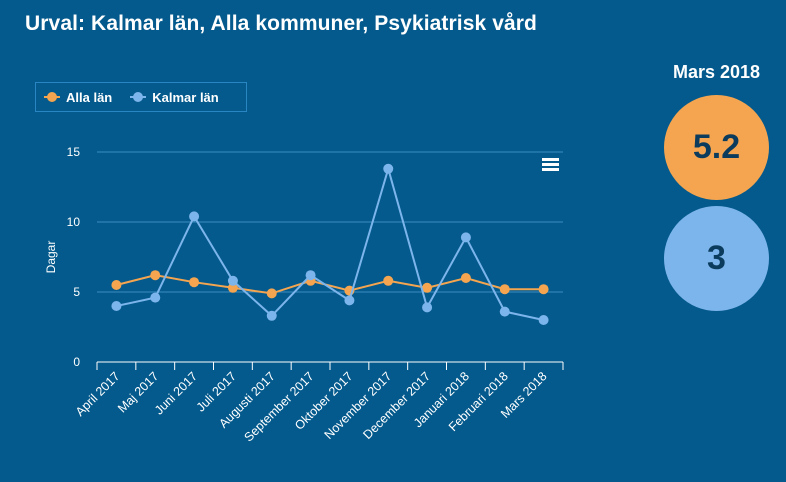 The height and width of the screenshot is (482, 786). I want to click on legend-item-kalmar-lan: Kalmar län, so click(174, 97).